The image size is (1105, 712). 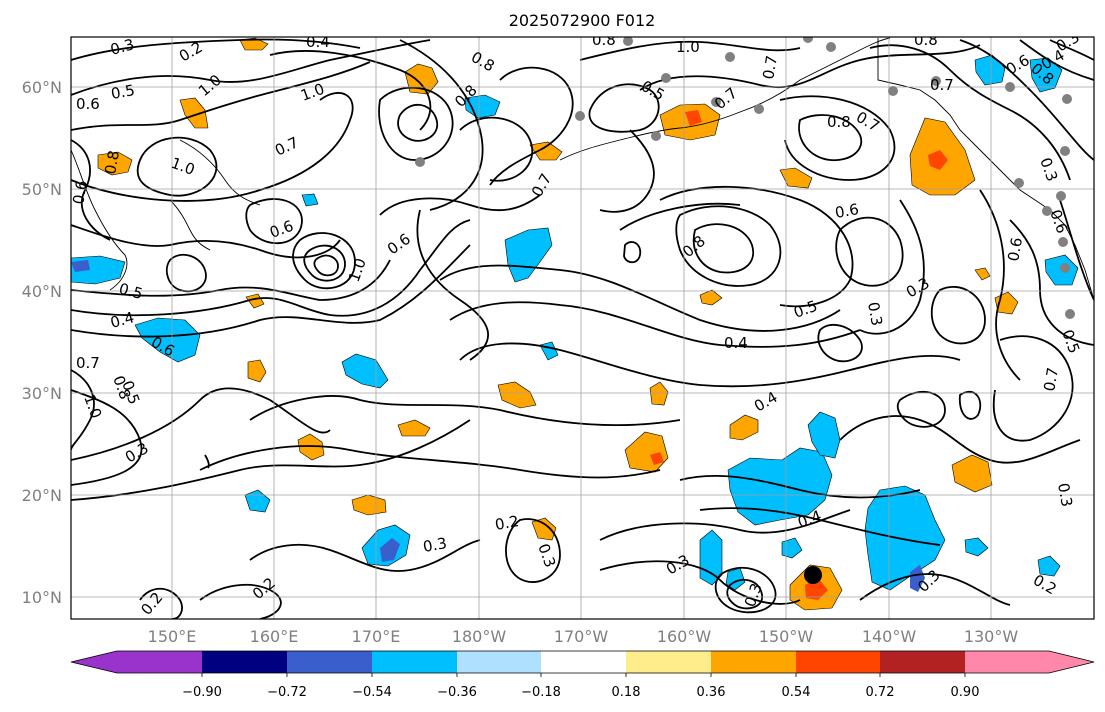 I want to click on colorbar-outline, so click(x=582, y=662).